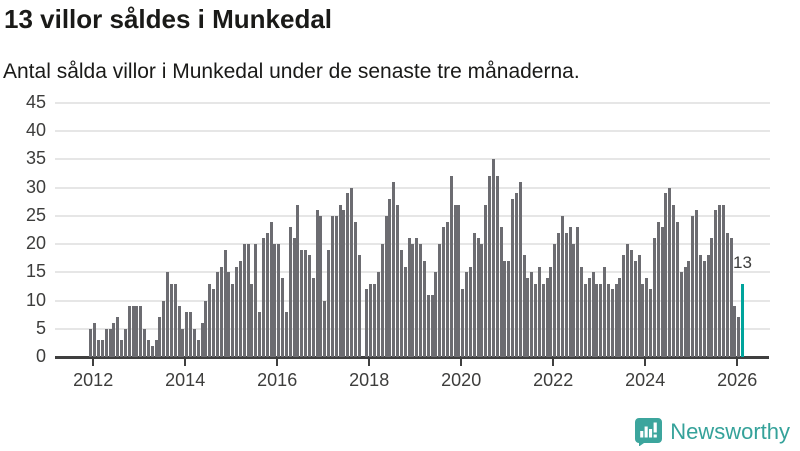 The height and width of the screenshot is (451, 800). What do you see at coordinates (35, 243) in the screenshot?
I see `y-tick-label: 20` at bounding box center [35, 243].